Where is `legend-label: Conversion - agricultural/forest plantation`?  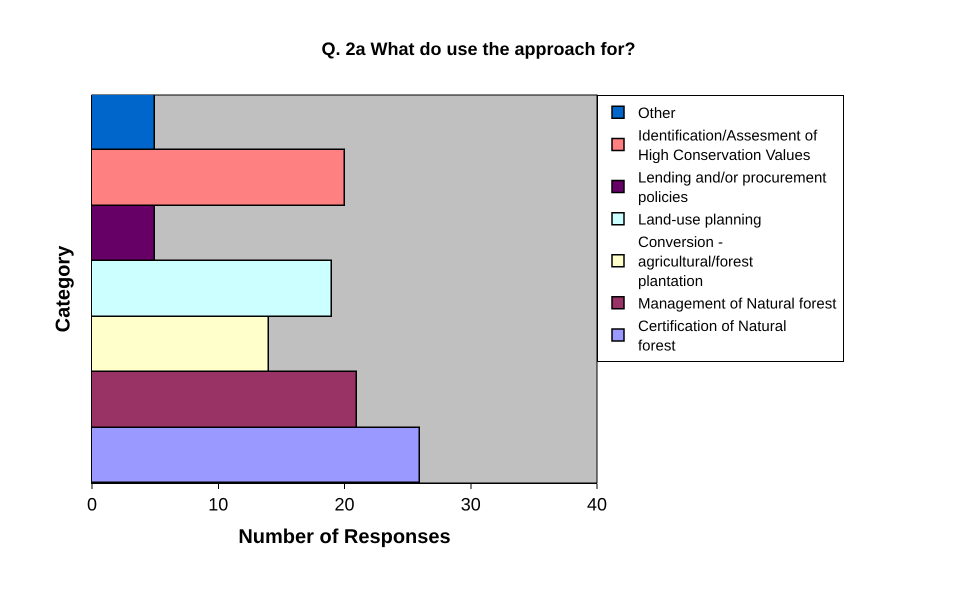 legend-label: Conversion - agricultural/forest plantation is located at coordinates (696, 262).